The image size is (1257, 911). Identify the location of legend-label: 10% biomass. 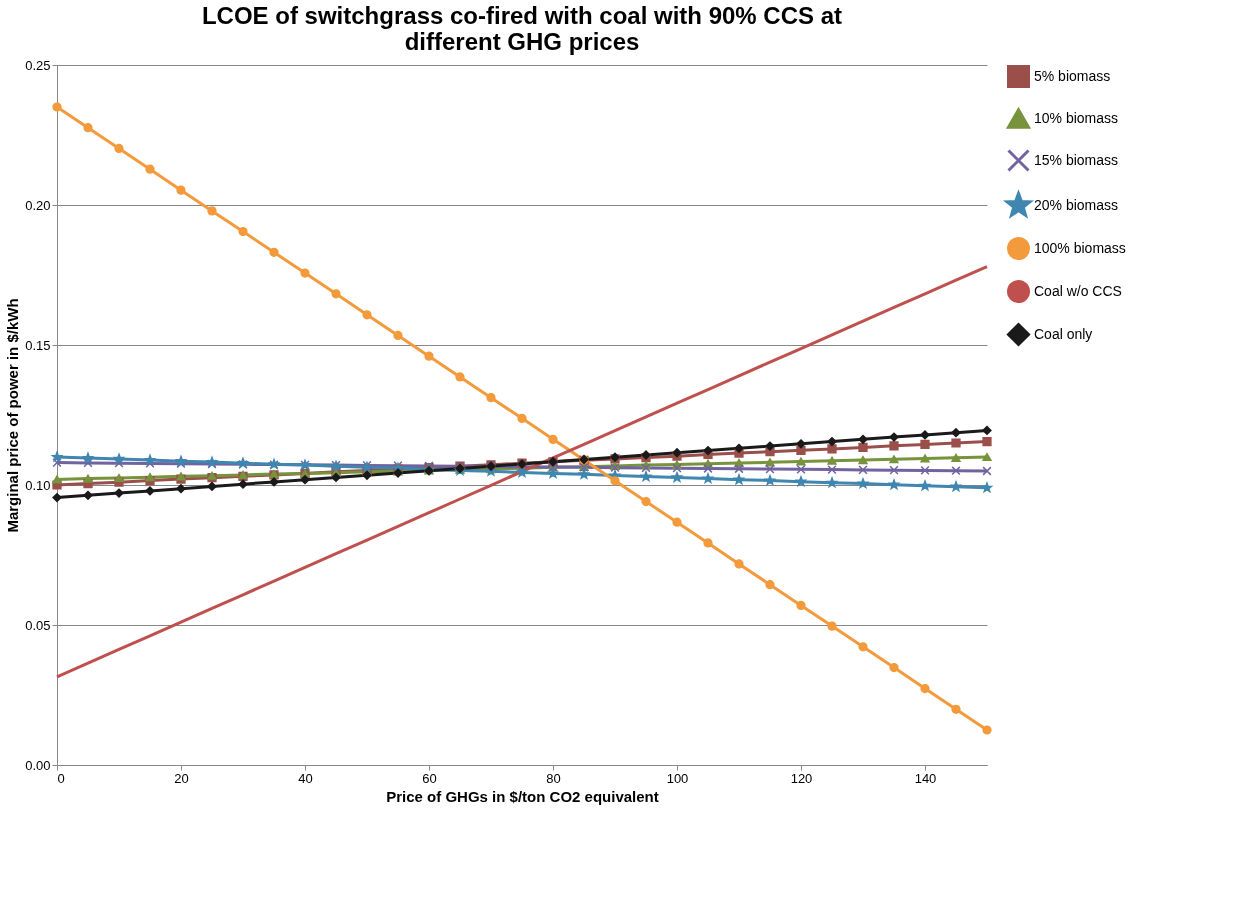
(1076, 117).